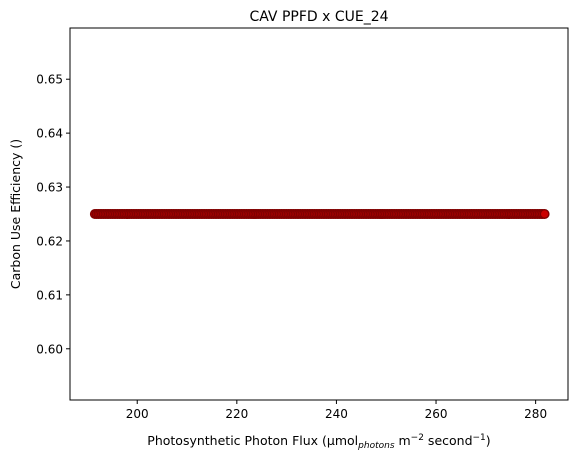  What do you see at coordinates (318, 17) in the screenshot?
I see `chart-title: CAV PPFD x CUE_24` at bounding box center [318, 17].